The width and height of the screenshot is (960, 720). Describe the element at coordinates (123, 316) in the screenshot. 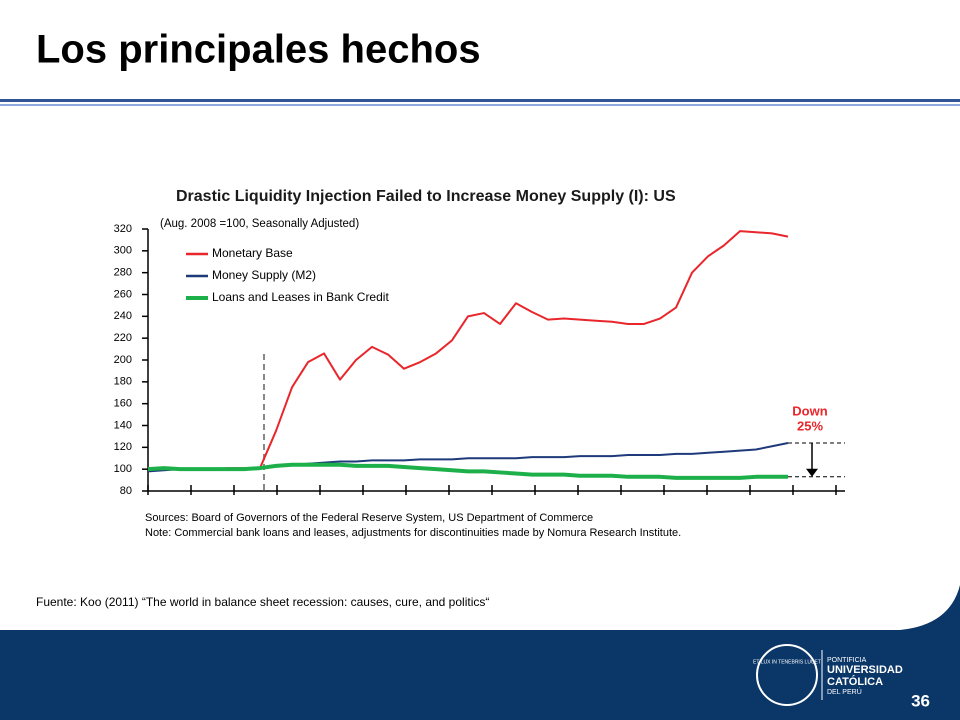

I see `y-tick-label: 240` at that location.